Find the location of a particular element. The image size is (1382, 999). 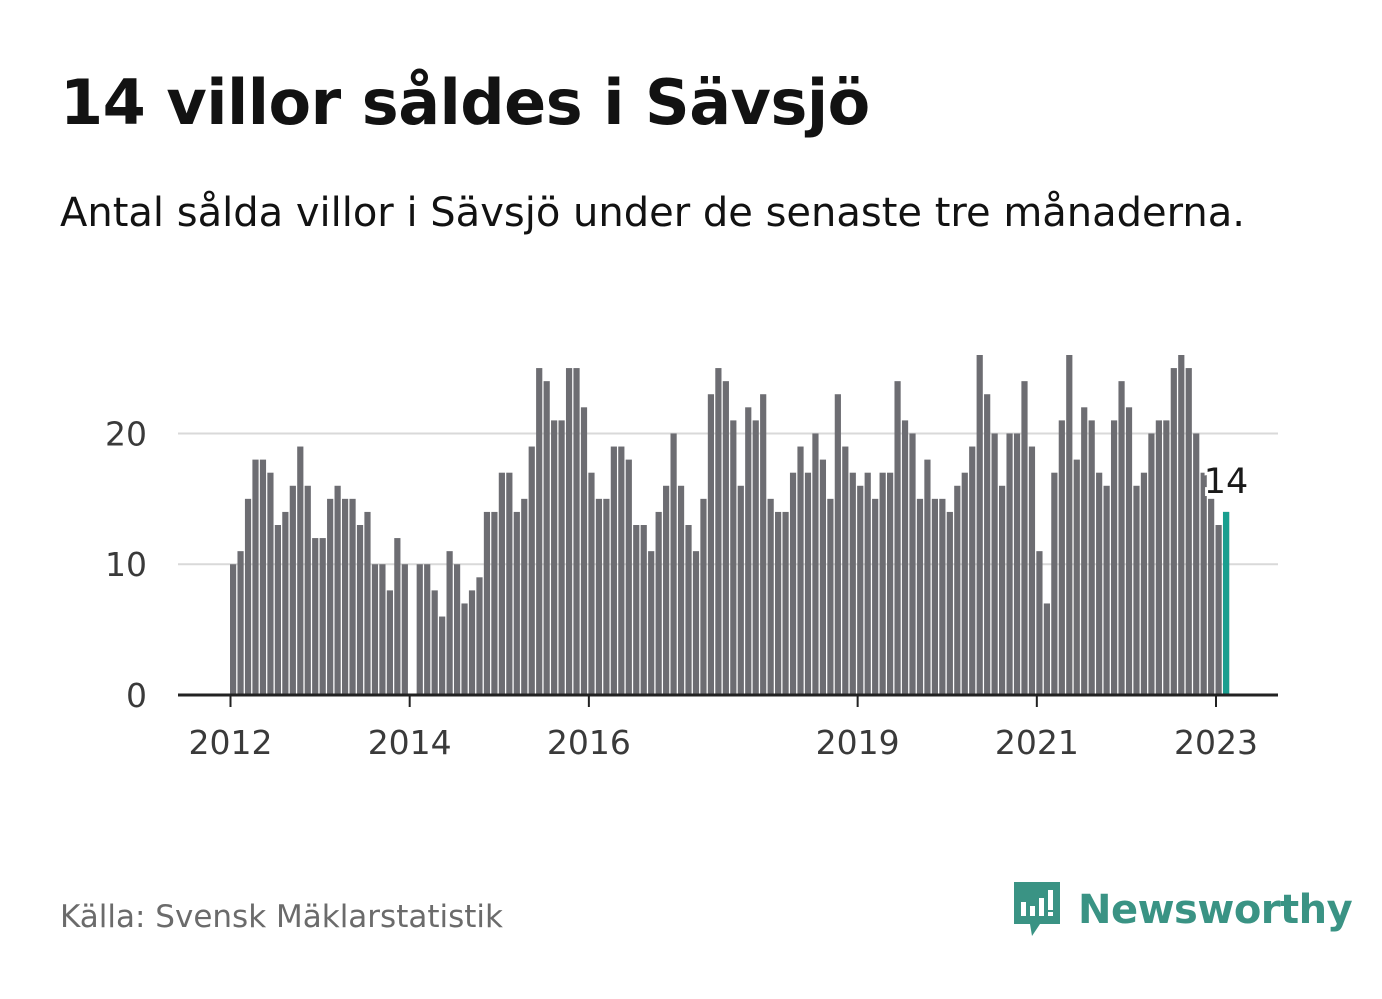

y-tick-label: 20 is located at coordinates (126, 433).